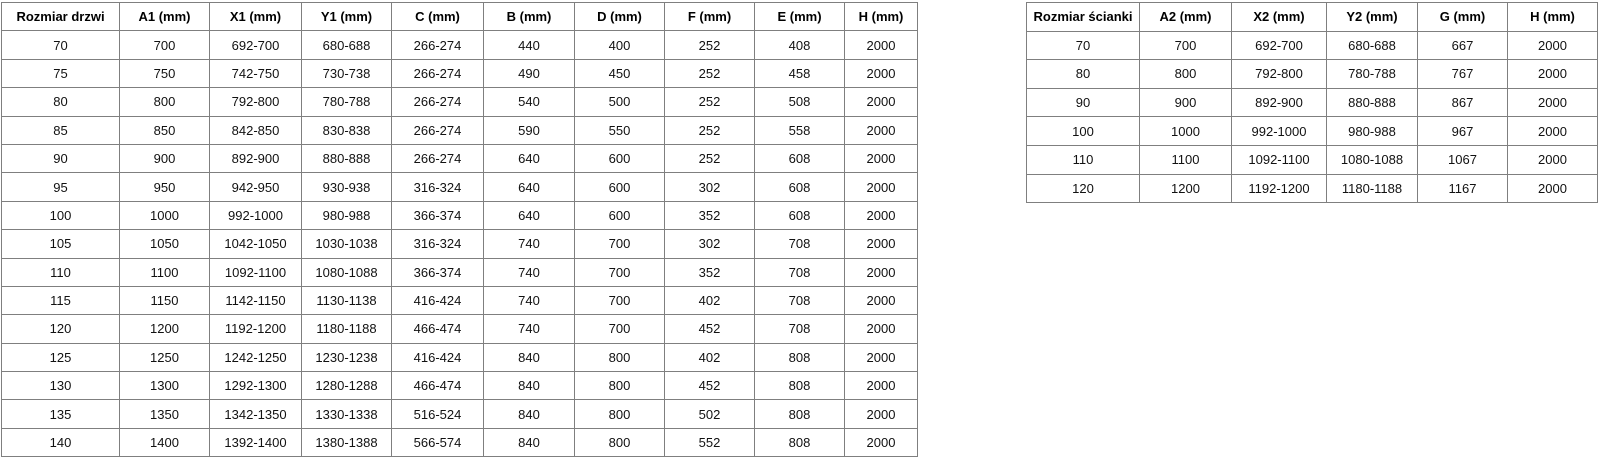 Image resolution: width=1600 pixels, height=459 pixels. What do you see at coordinates (1372, 45) in the screenshot?
I see `table-cell: 680-688` at bounding box center [1372, 45].